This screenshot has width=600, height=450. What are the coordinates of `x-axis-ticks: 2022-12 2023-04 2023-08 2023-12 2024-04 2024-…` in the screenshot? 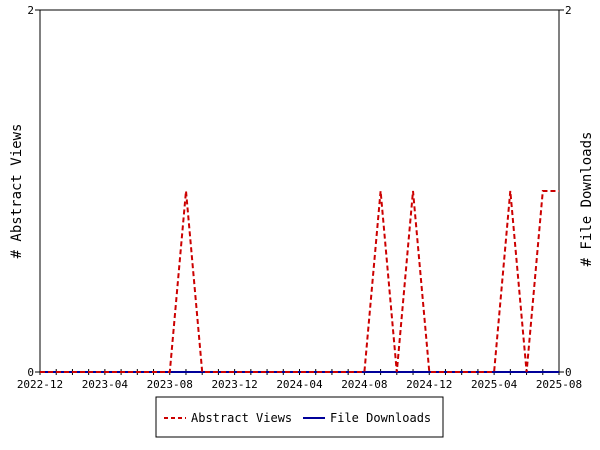 It's located at (299, 380).